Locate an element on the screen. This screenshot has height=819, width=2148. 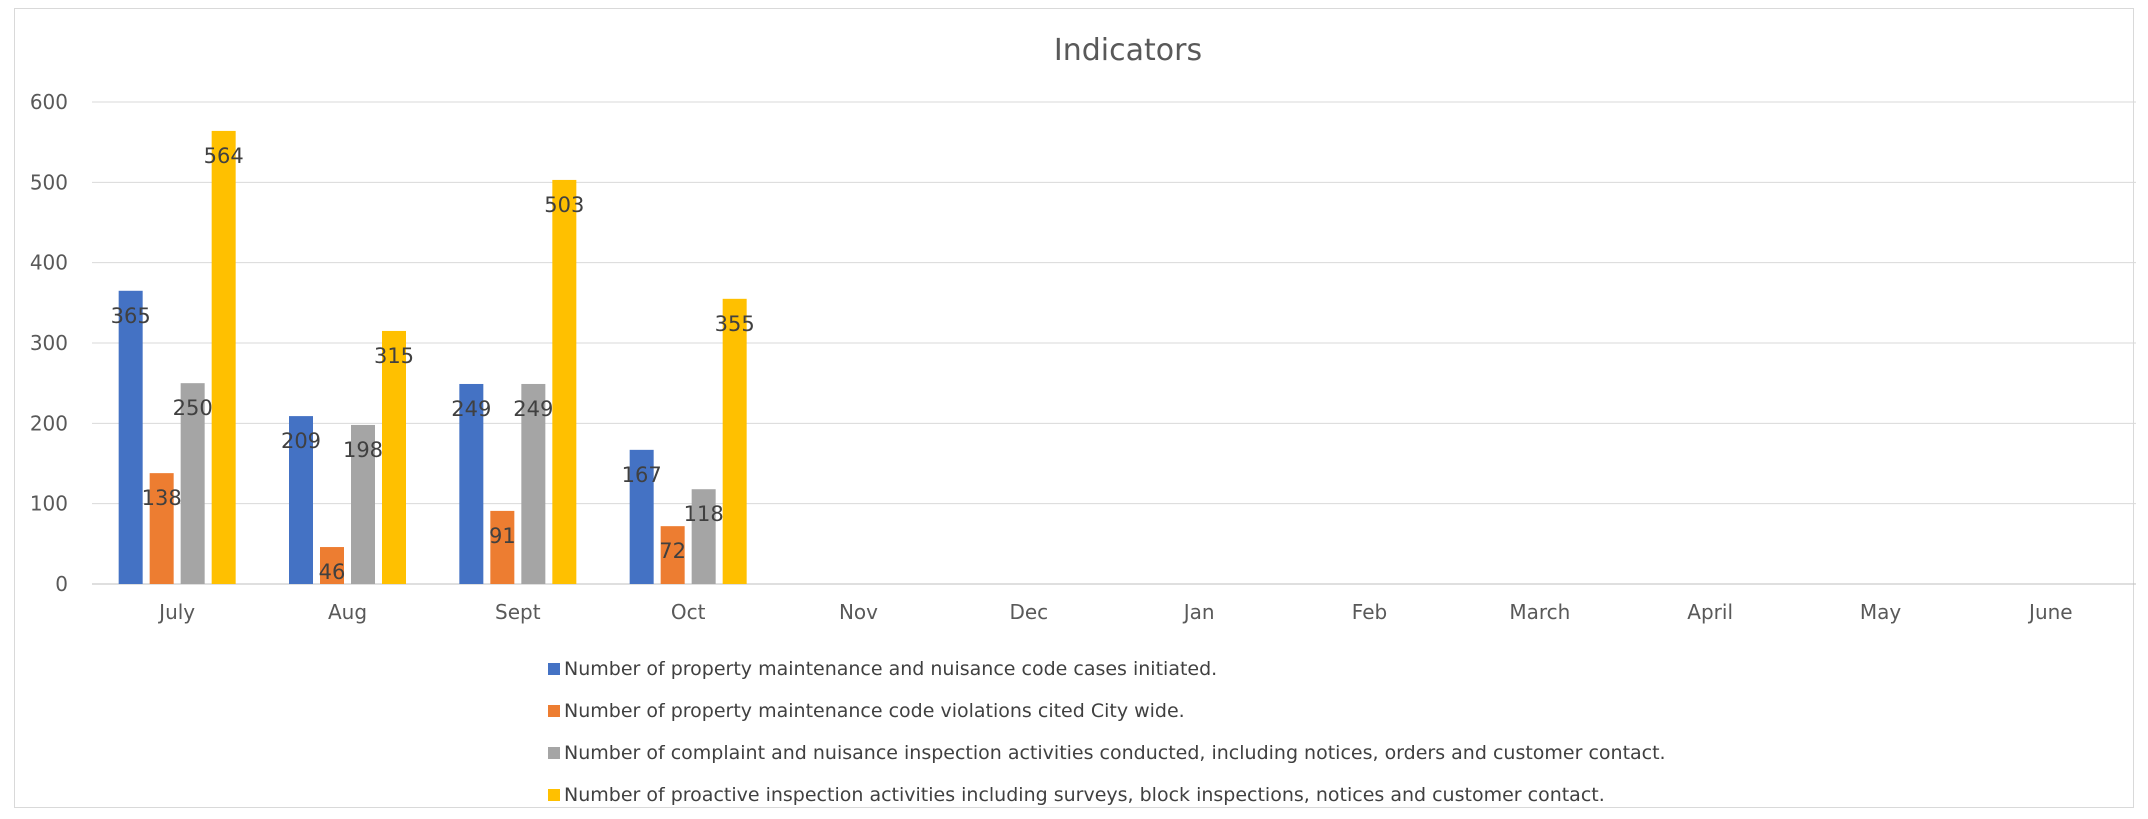
x-tick-label: July is located at coordinates (176, 612).